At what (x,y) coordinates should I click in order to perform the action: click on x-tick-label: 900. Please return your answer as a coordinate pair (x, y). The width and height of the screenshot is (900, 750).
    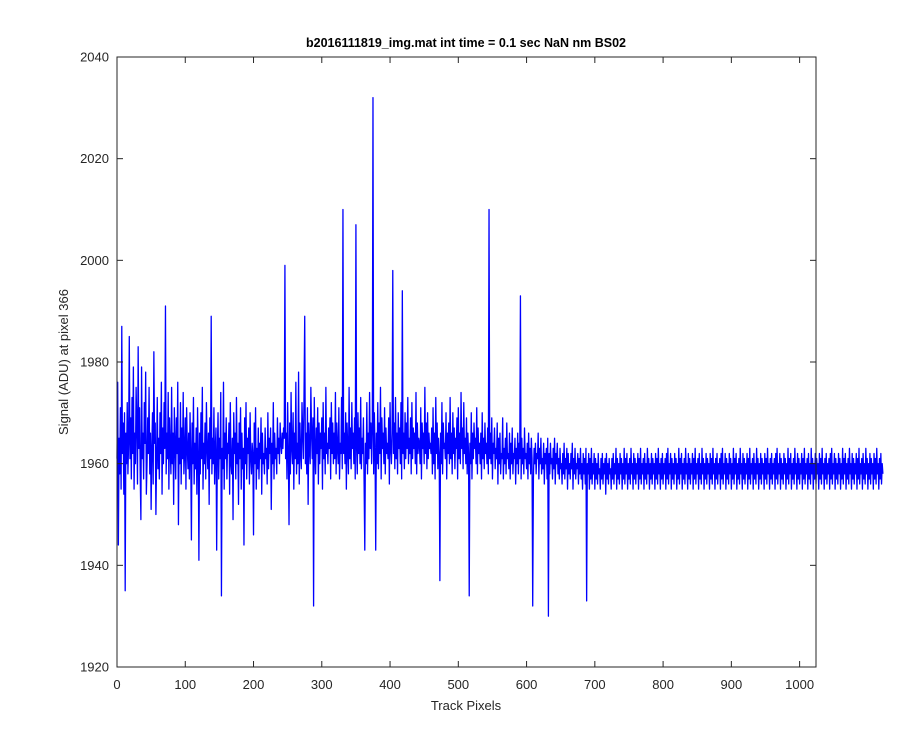
    Looking at the image, I should click on (732, 684).